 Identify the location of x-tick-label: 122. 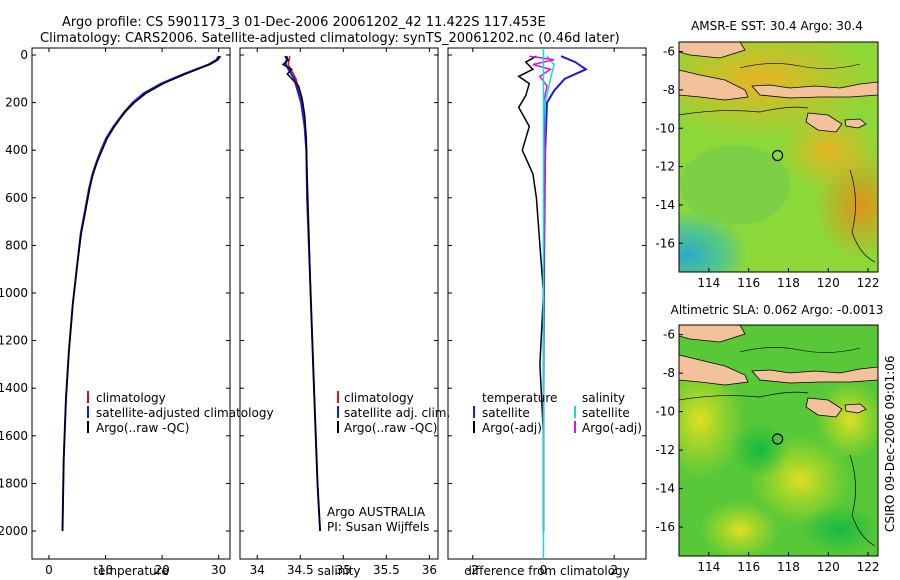
(868, 567).